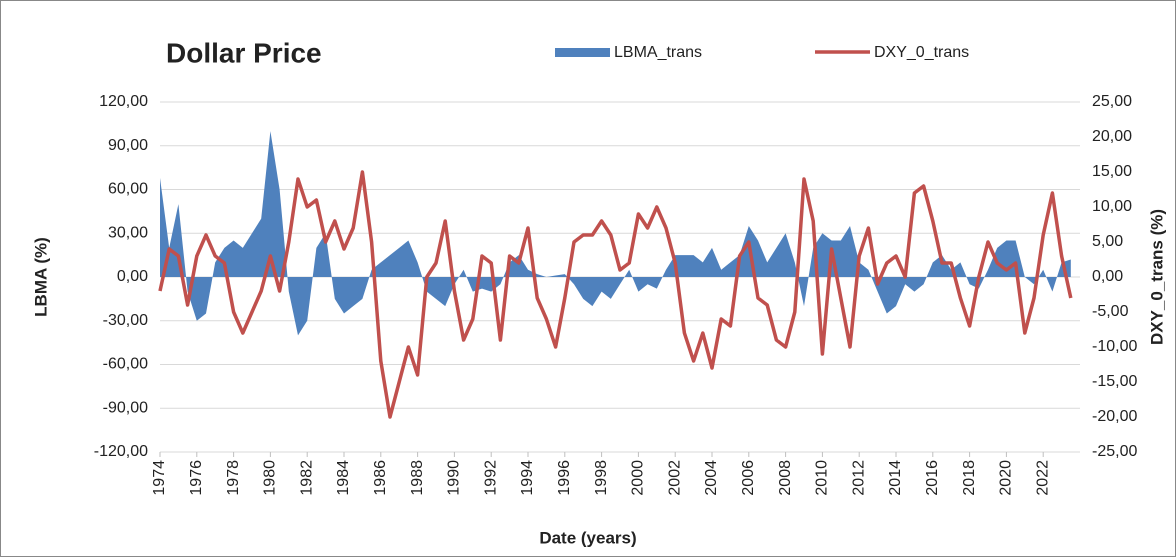 Image resolution: width=1176 pixels, height=557 pixels. What do you see at coordinates (132, 276) in the screenshot?
I see `y-tick-label: 0,00` at bounding box center [132, 276].